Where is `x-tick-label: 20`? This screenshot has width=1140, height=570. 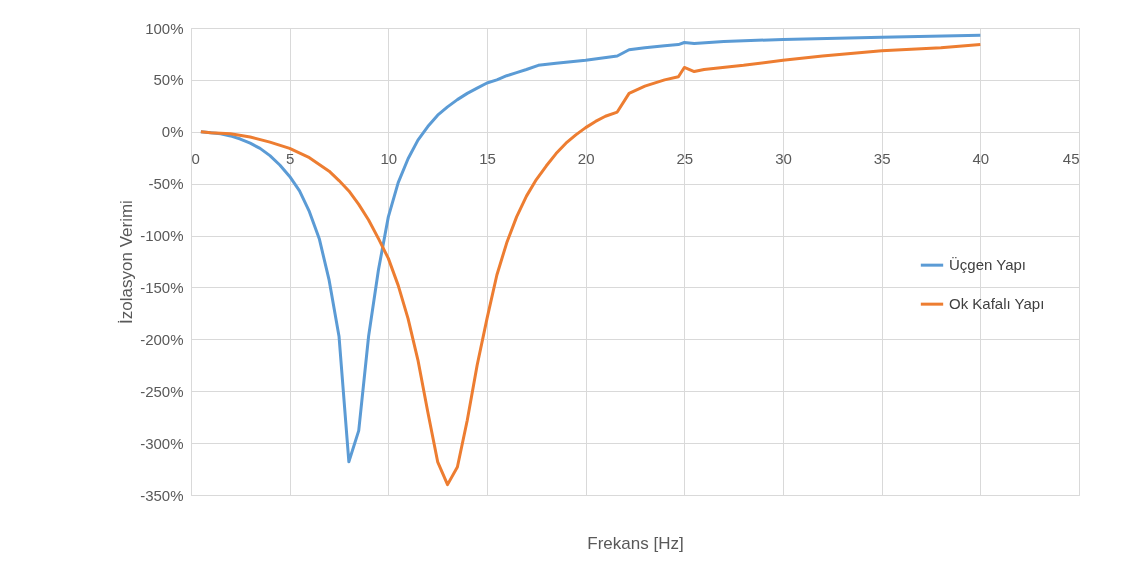
x-tick-label: 20 is located at coordinates (586, 159).